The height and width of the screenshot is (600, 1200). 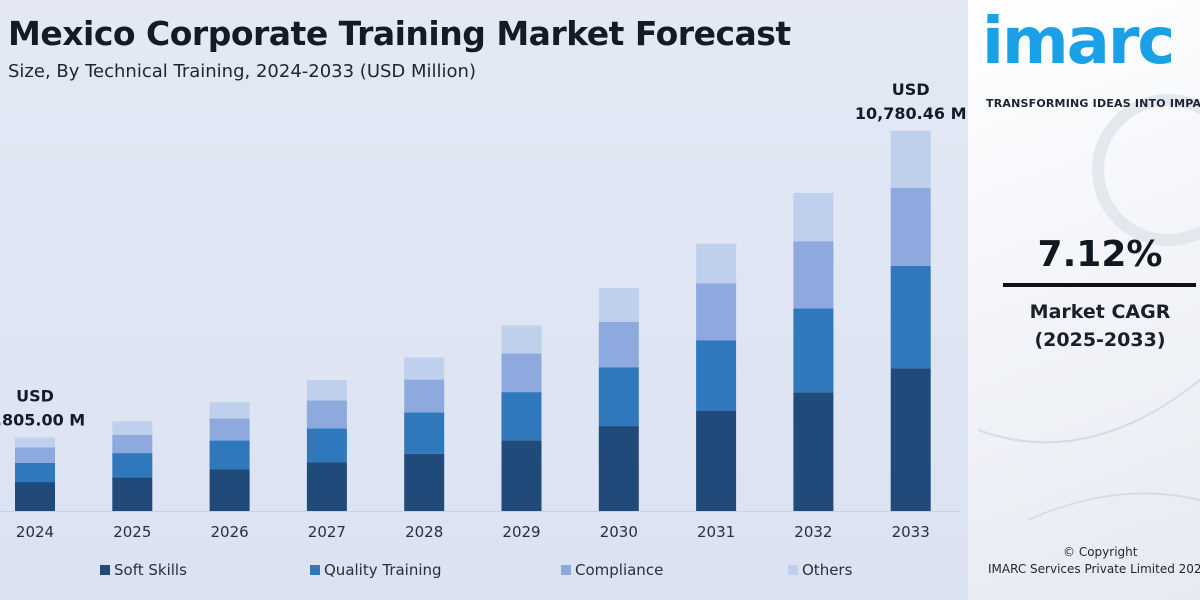 What do you see at coordinates (566, 570) in the screenshot?
I see `legend-swatch-compliance` at bounding box center [566, 570].